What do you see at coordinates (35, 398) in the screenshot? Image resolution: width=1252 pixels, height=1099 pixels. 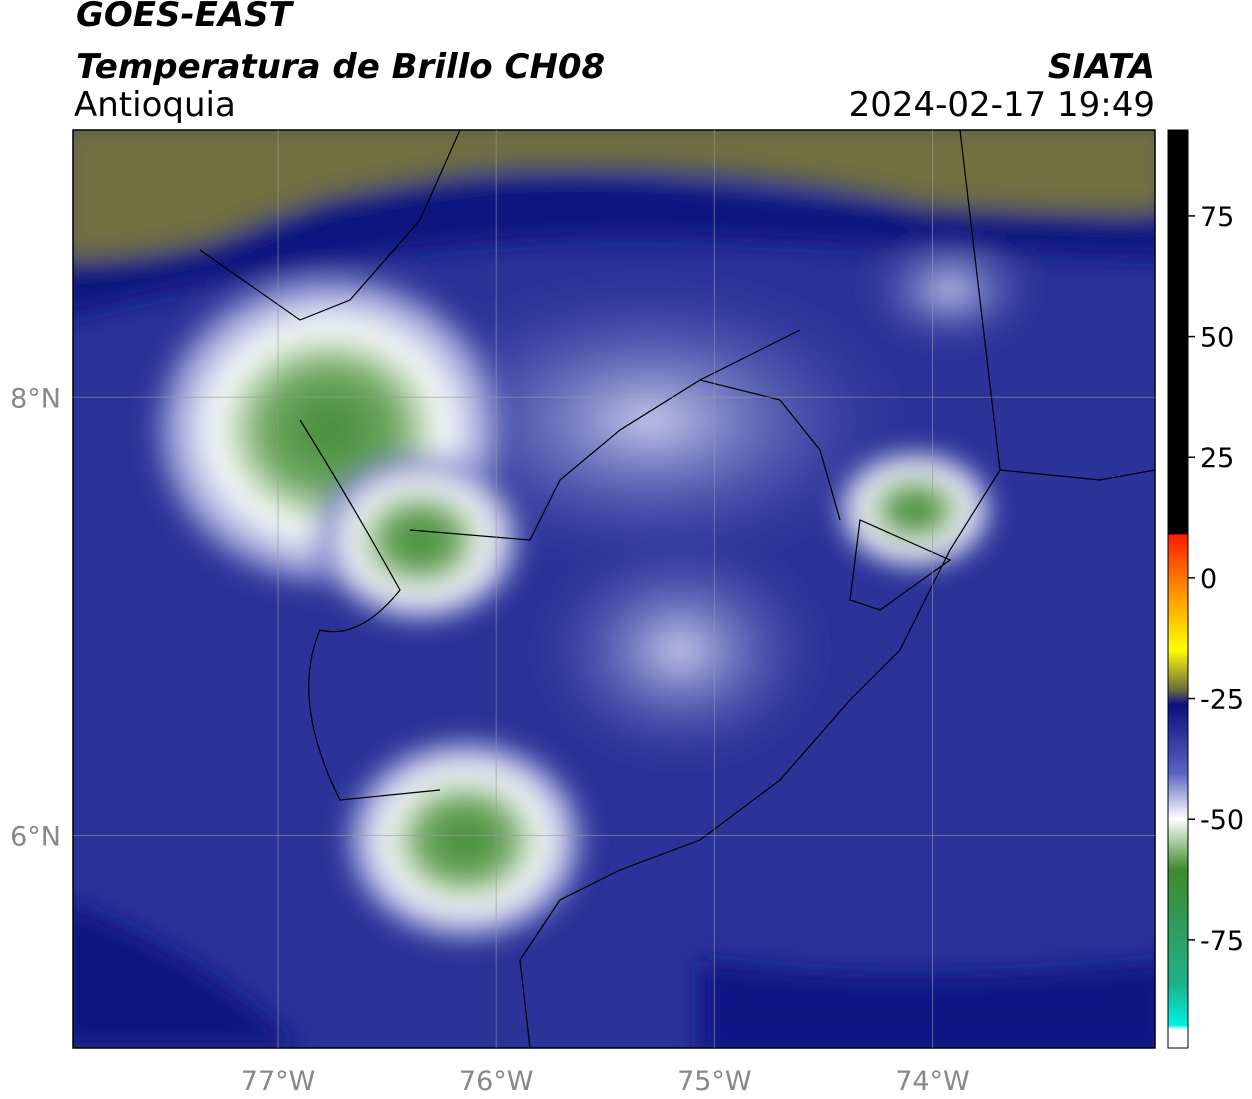 I see `y-tick-label: 8°N` at bounding box center [35, 398].